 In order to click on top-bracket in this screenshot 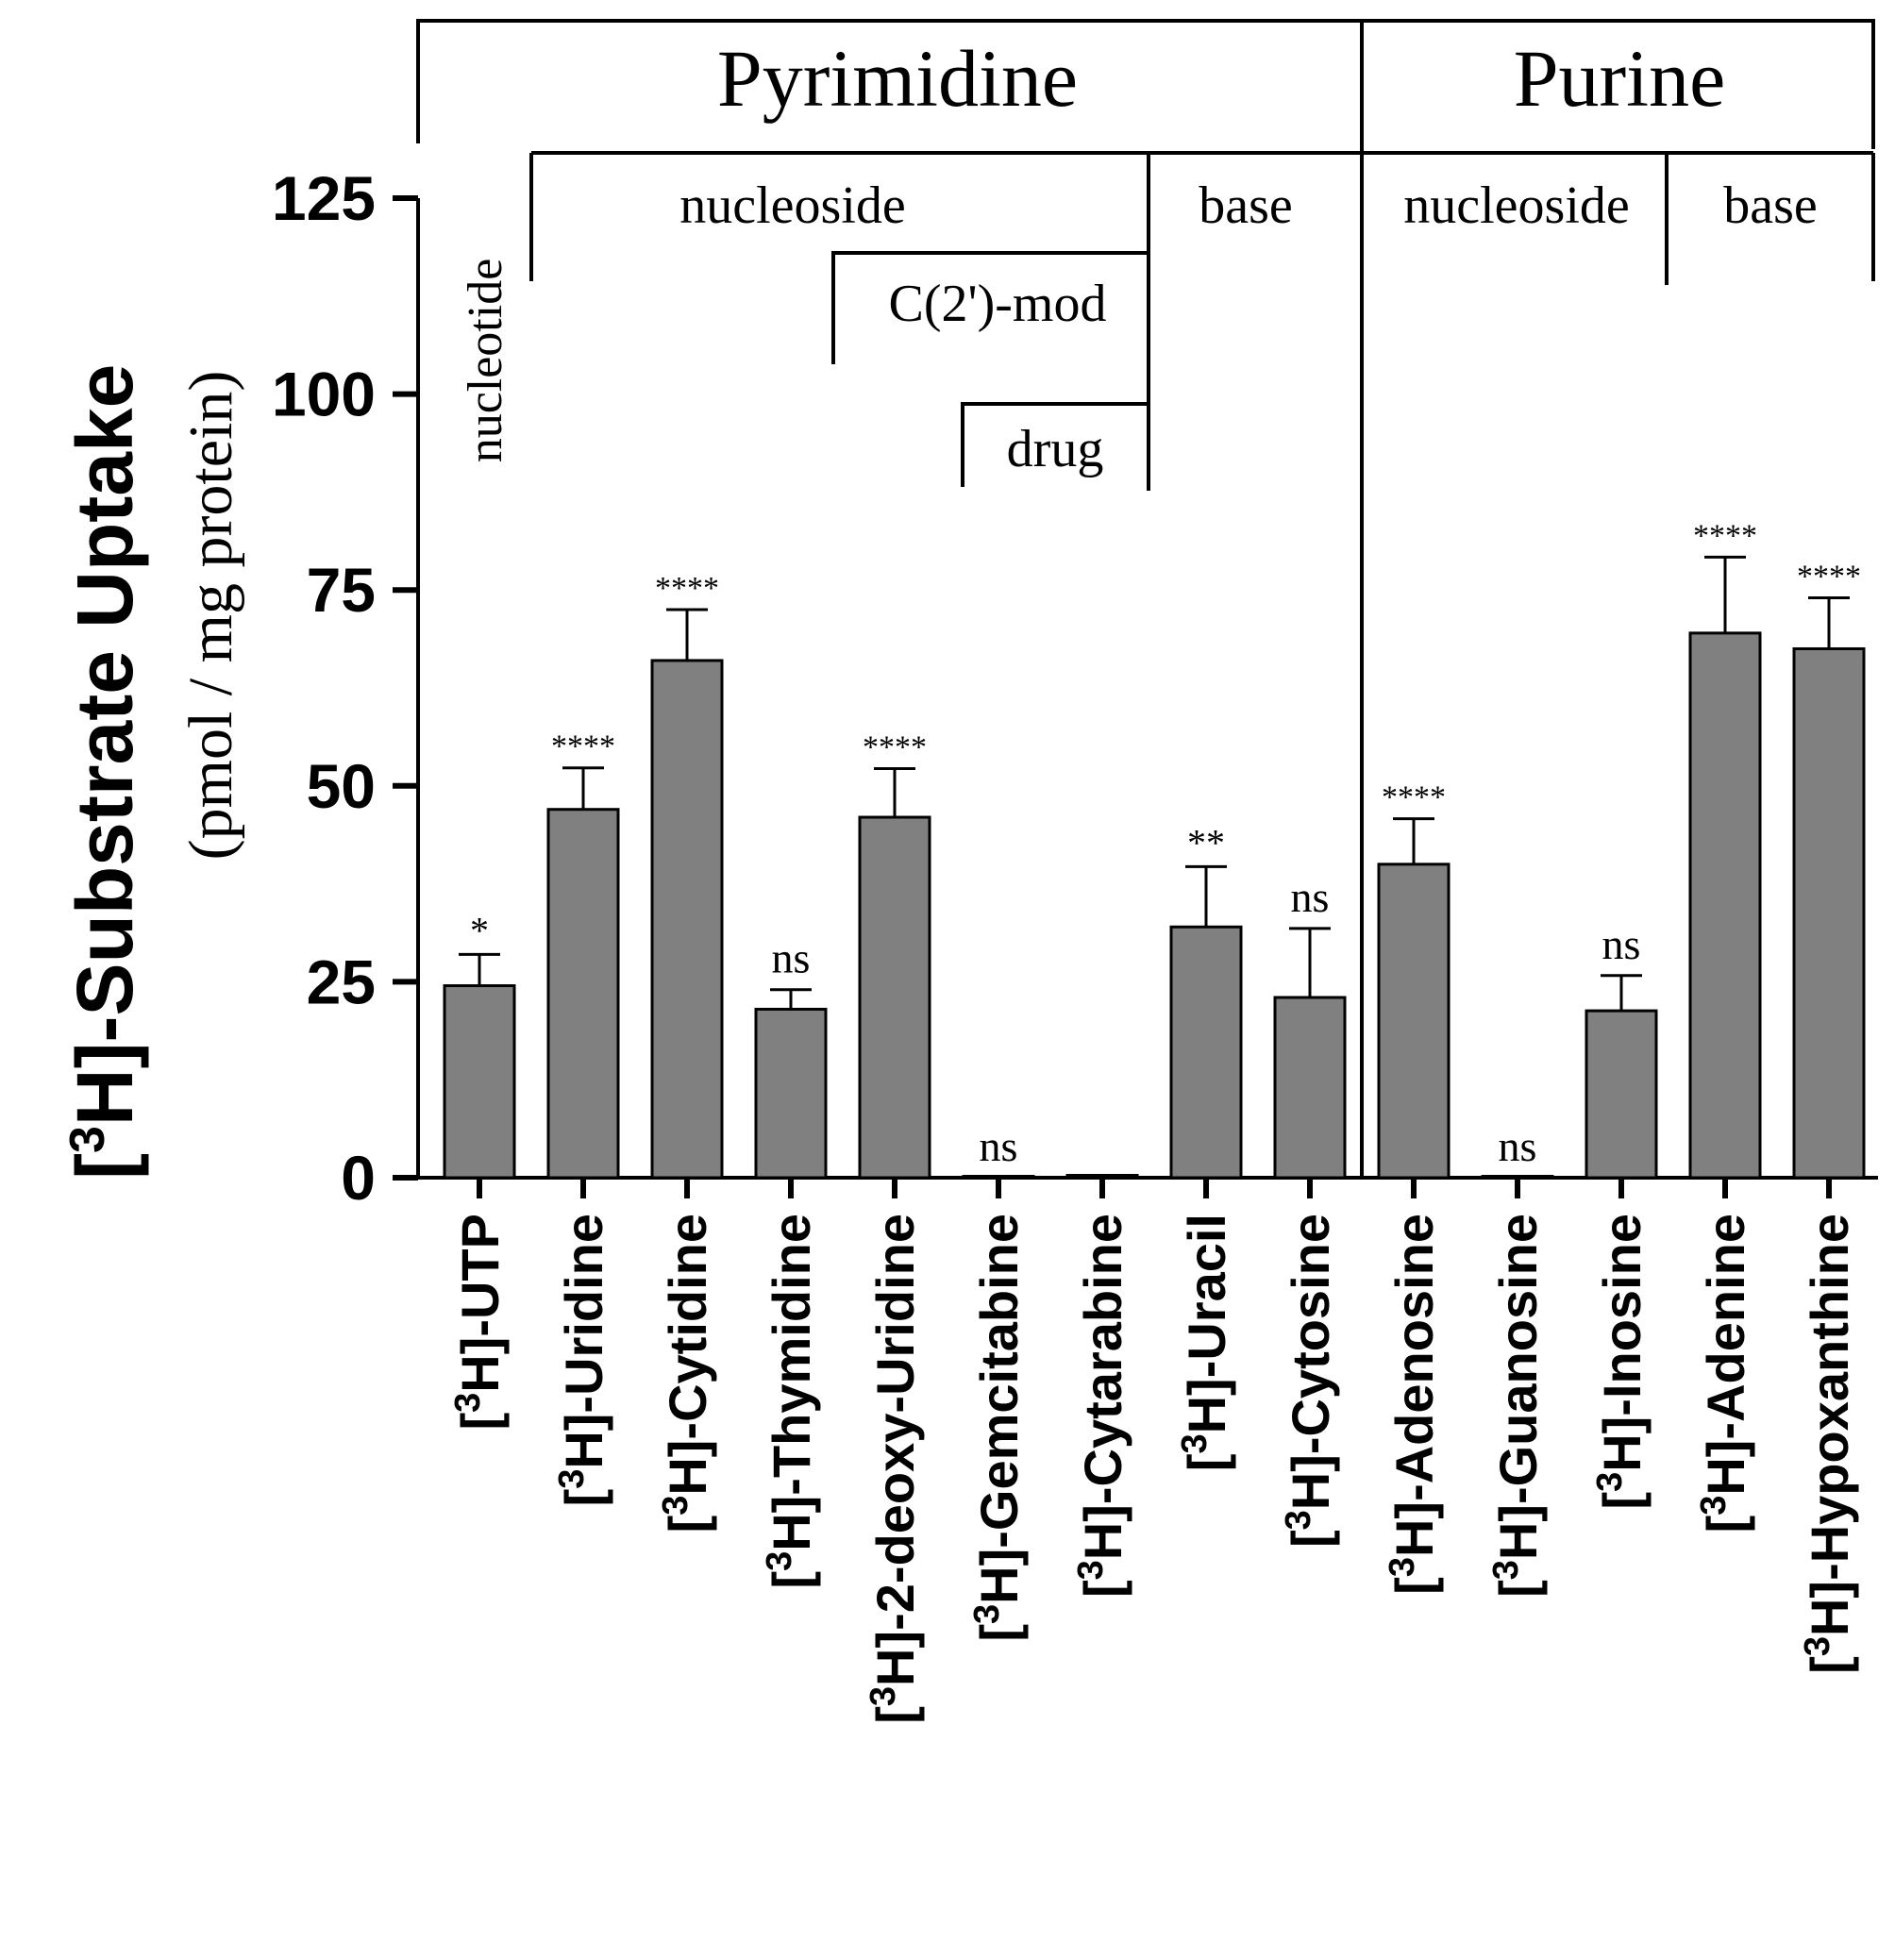, I will do `click(1146, 84)`.